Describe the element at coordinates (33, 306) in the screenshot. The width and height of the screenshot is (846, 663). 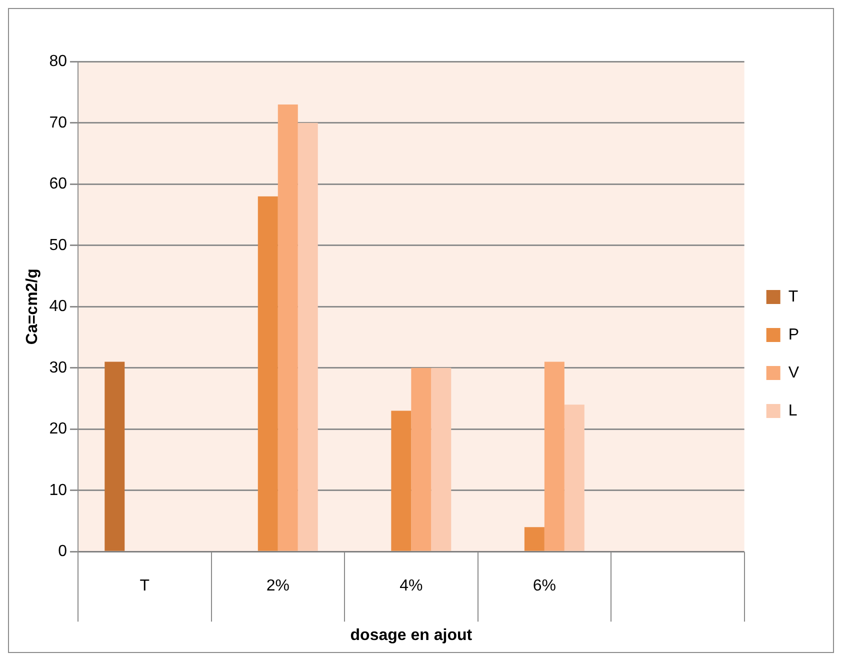
I see `y-axis-title: Ca=cm2/g` at that location.